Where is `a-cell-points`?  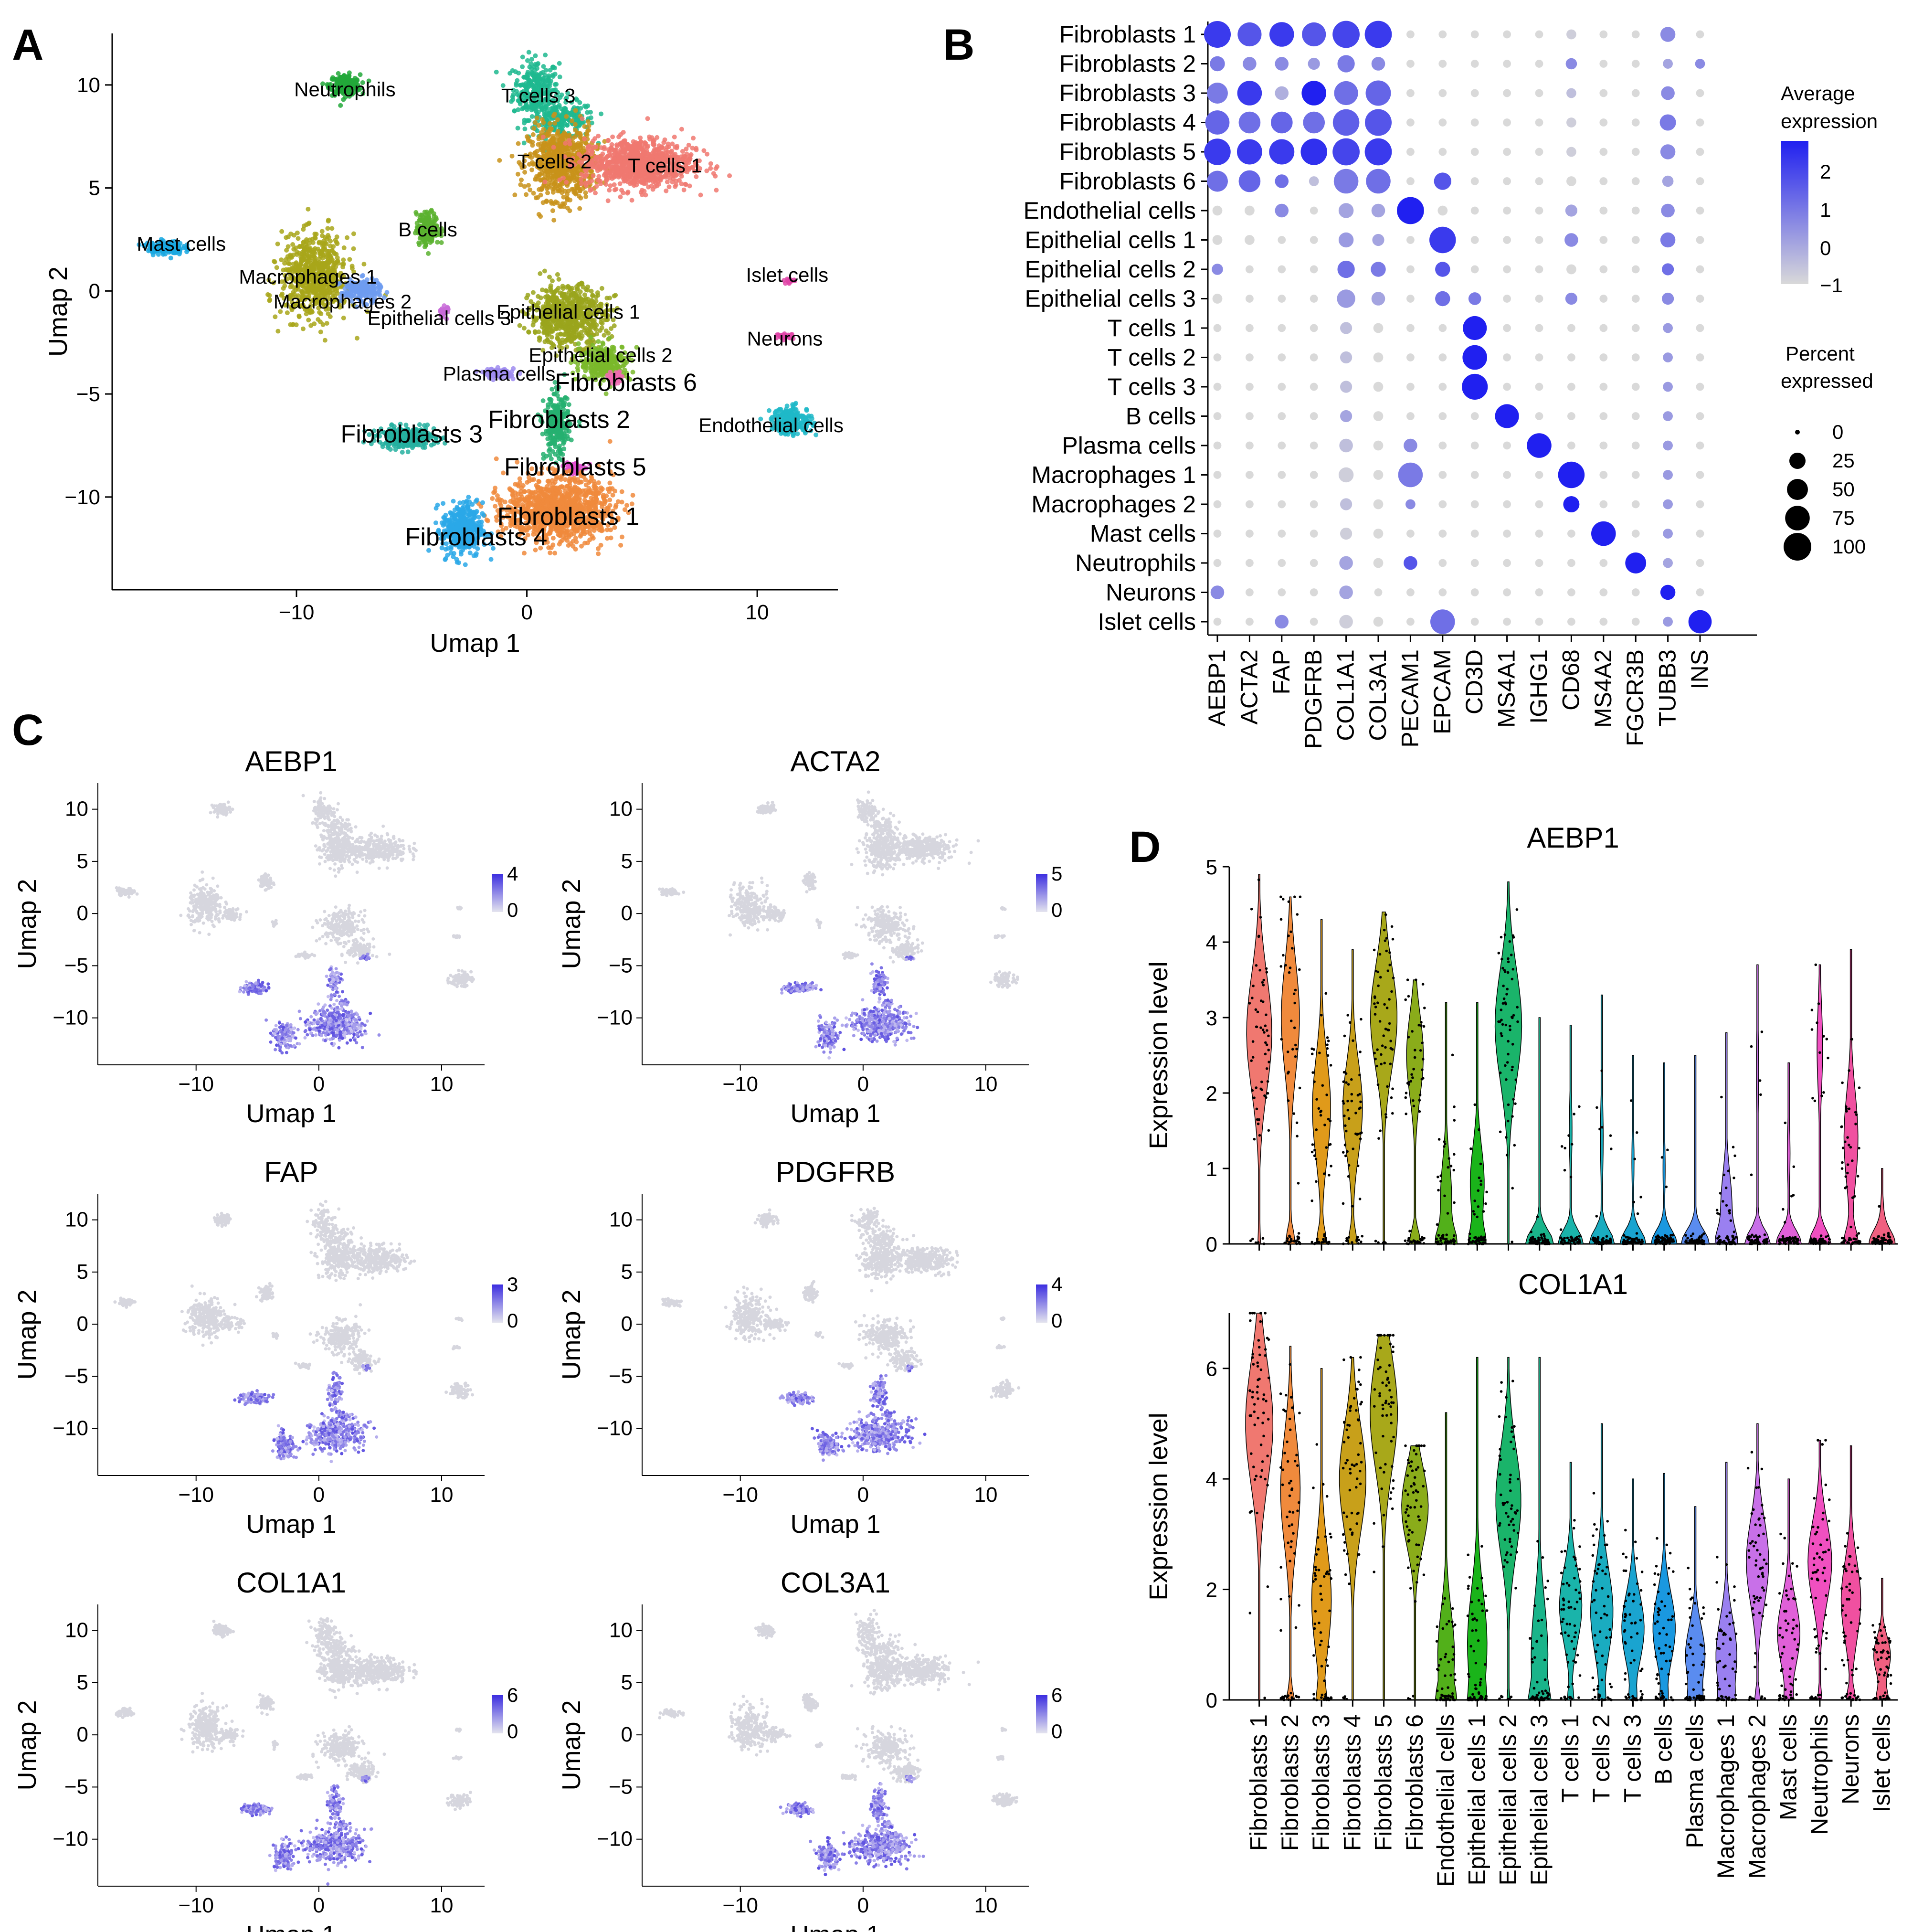
a-cell-points is located at coordinates (478, 308).